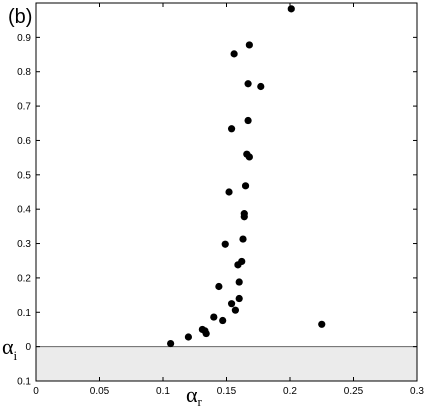 The height and width of the screenshot is (406, 425). What do you see at coordinates (226, 363) in the screenshot?
I see `shaded-region` at bounding box center [226, 363].